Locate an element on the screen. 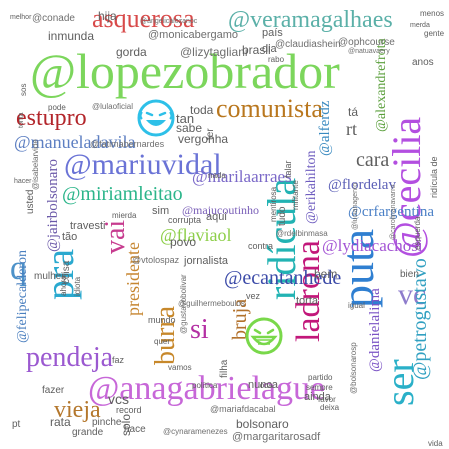  word-ta: tá is located at coordinates (353, 112).